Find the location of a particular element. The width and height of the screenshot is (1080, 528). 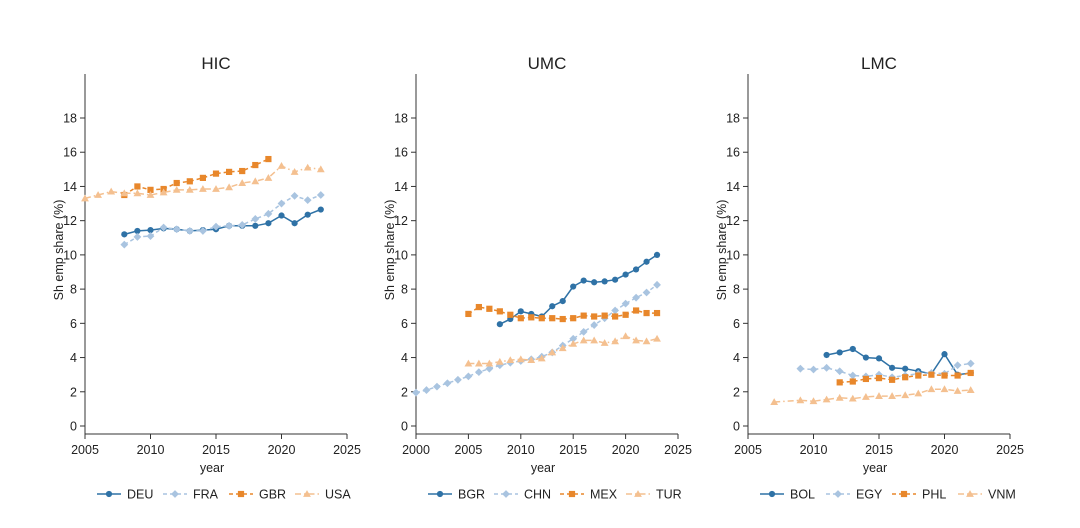

legend-label: BGR is located at coordinates (471, 495).